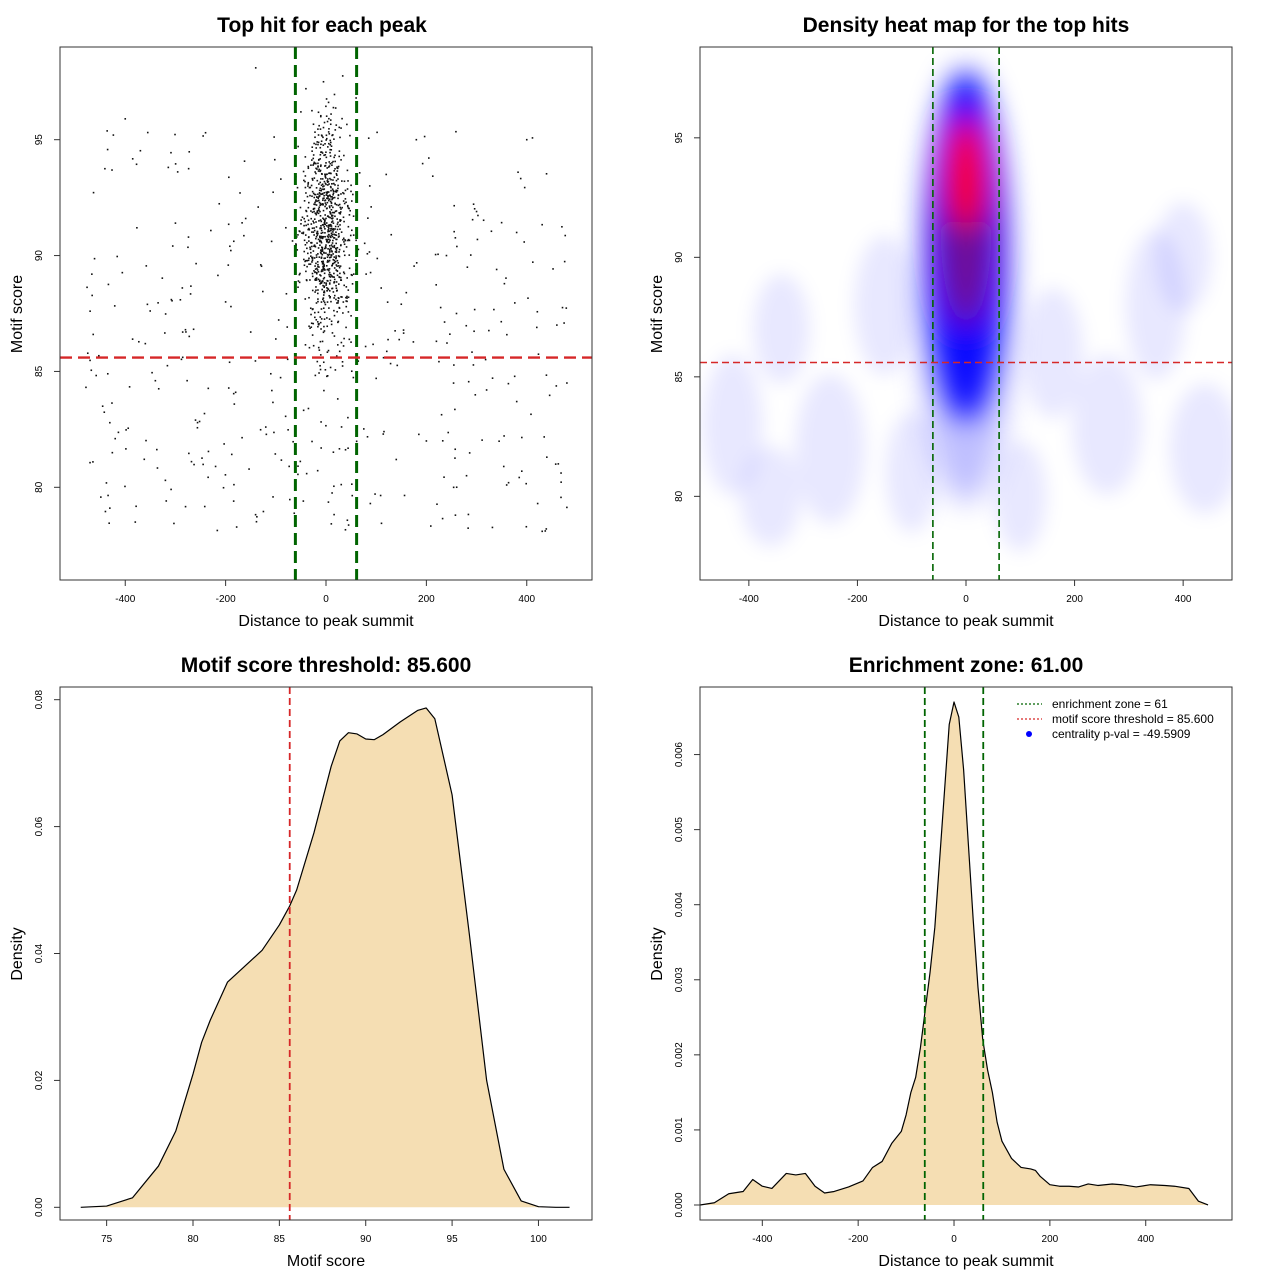  What do you see at coordinates (325, 957) in the screenshot?
I see `density-fill` at bounding box center [325, 957].